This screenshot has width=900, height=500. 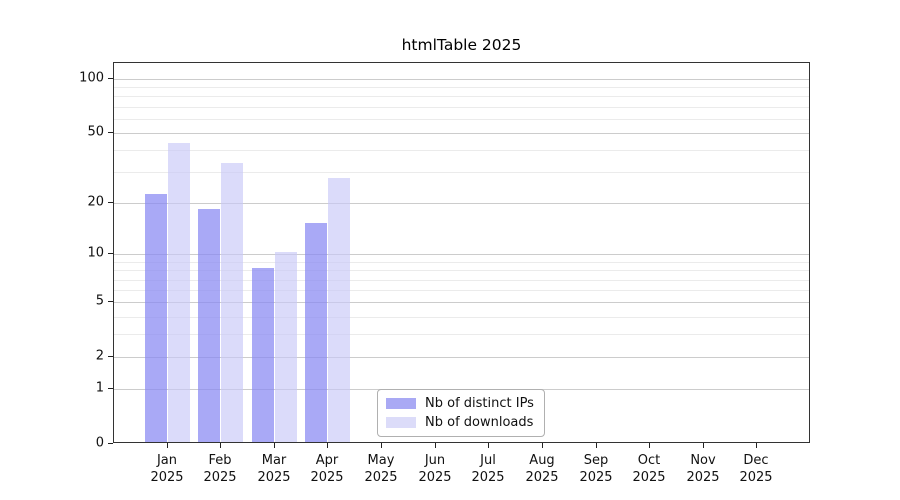 I want to click on bar-downloads-feb, so click(x=232, y=302).